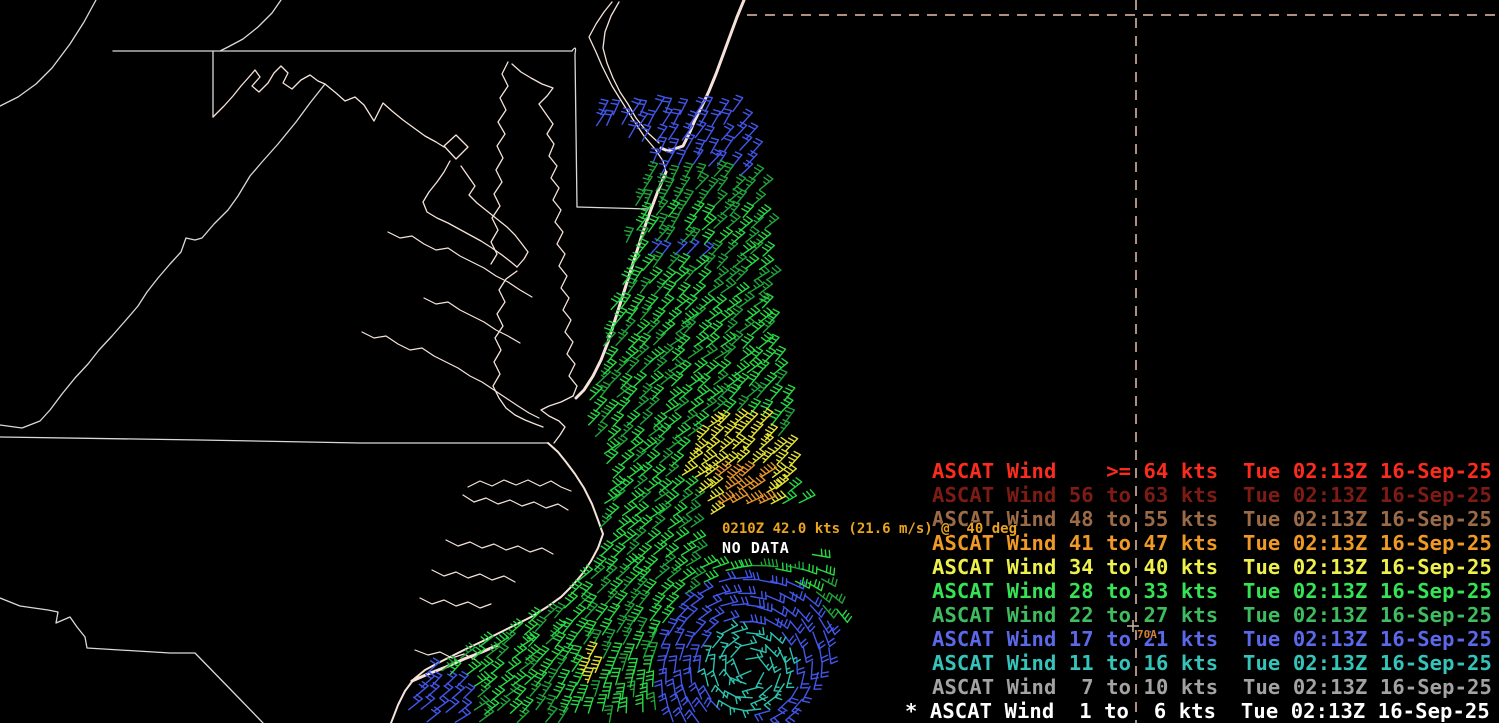 The height and width of the screenshot is (723, 1499). I want to click on no-data-label: NO DATA, so click(756, 548).